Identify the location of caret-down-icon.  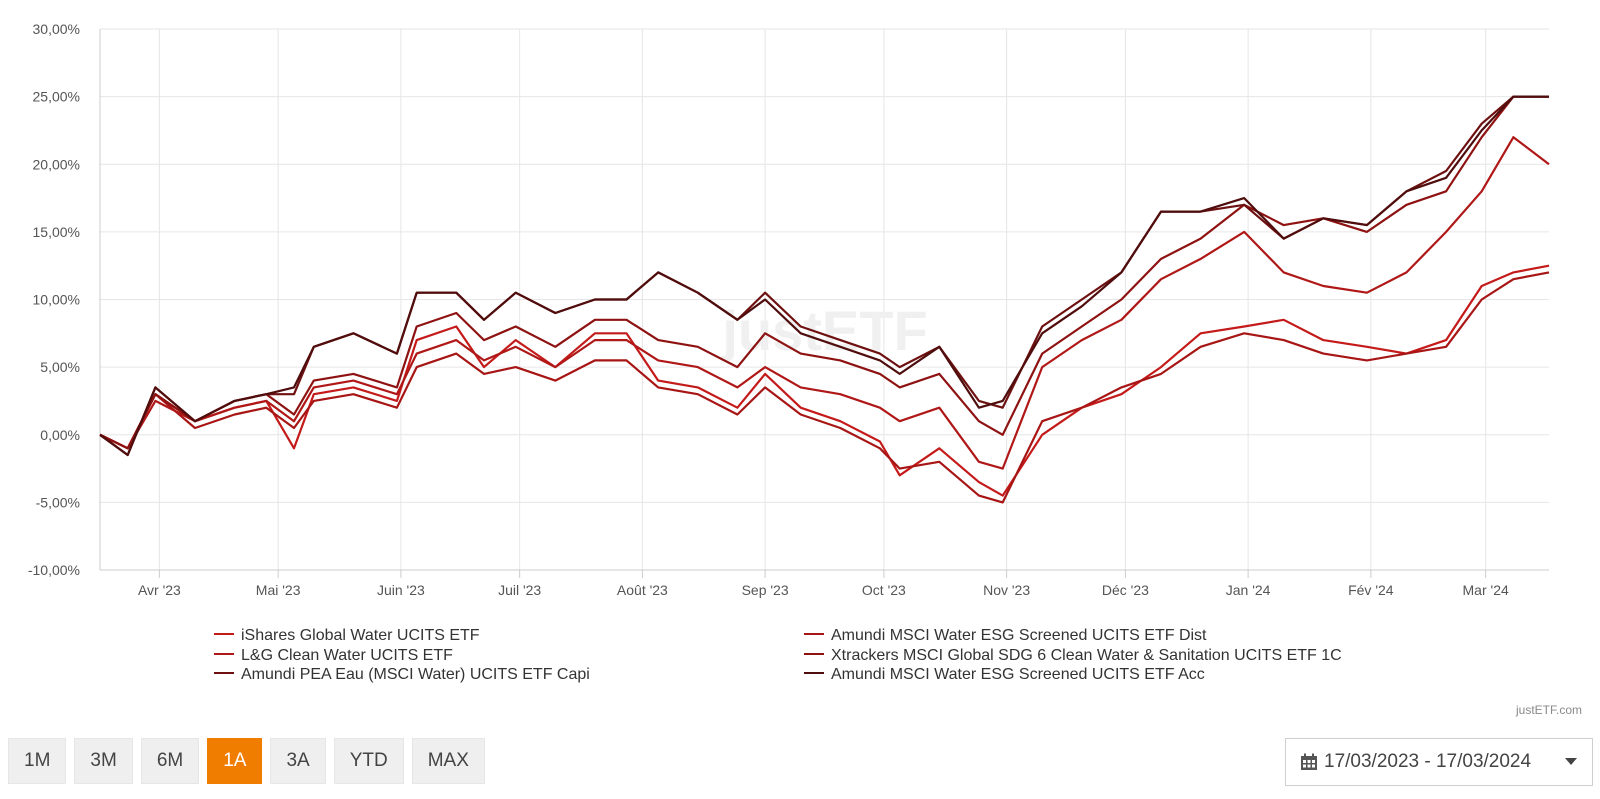
(1571, 761).